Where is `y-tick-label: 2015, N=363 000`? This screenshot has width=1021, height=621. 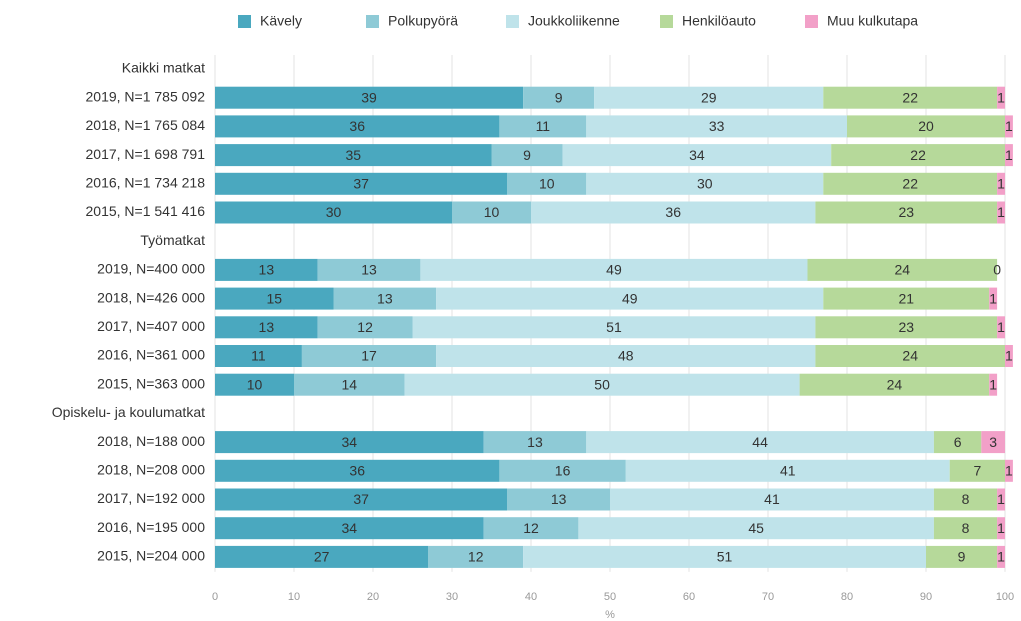 y-tick-label: 2015, N=363 000 is located at coordinates (151, 383).